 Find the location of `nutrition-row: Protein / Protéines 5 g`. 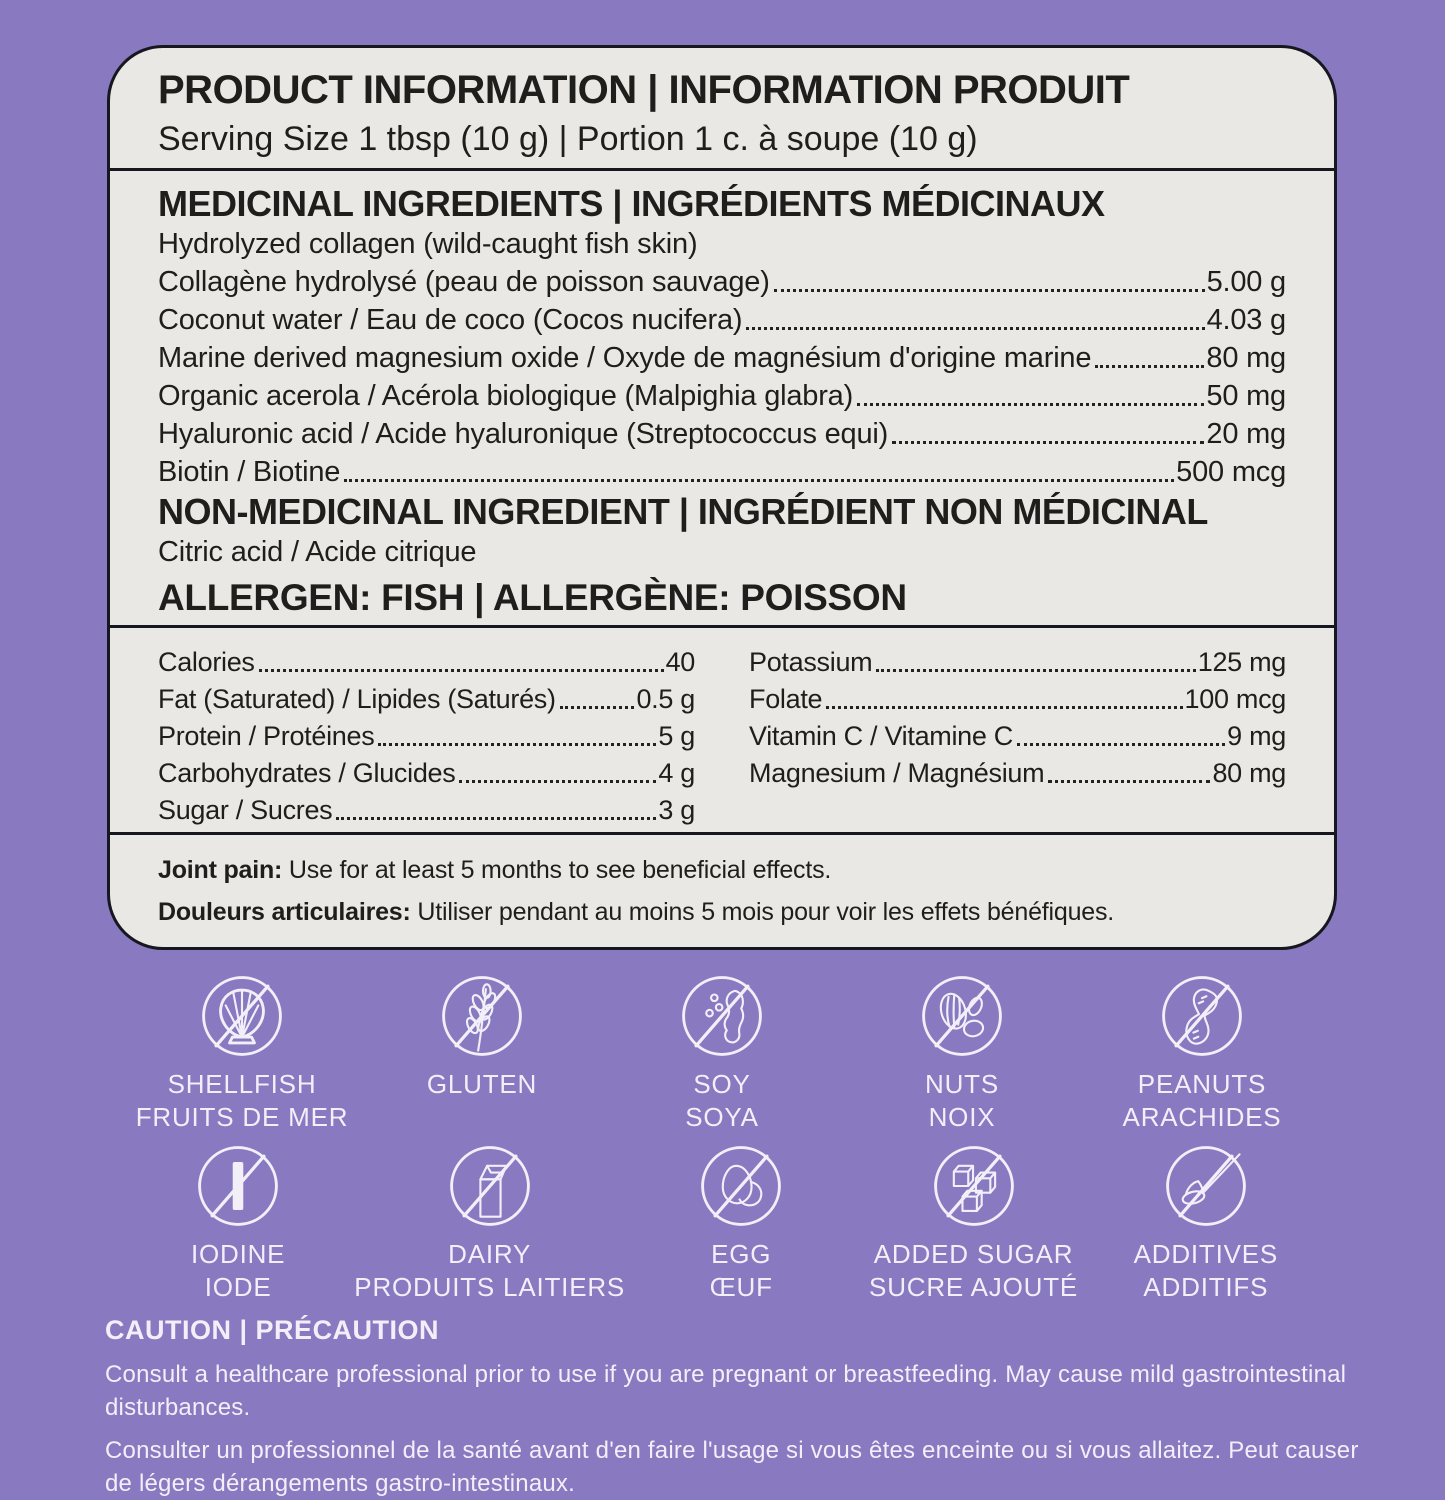

nutrition-row: Protein / Protéines 5 g is located at coordinates (426, 736).